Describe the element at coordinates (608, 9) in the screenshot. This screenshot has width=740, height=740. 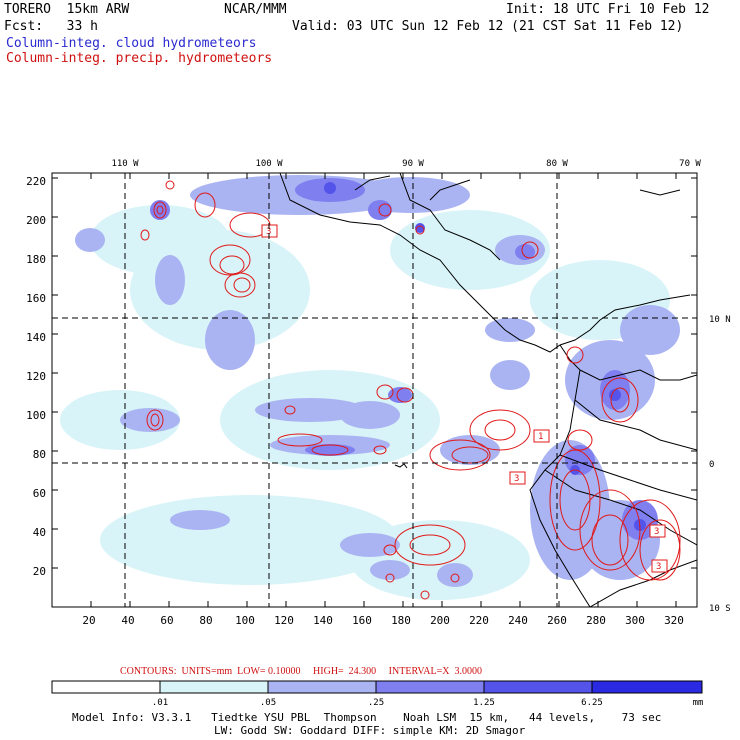
I see `init-time: Init: 18 UTC Fri 10 Feb 12` at that location.